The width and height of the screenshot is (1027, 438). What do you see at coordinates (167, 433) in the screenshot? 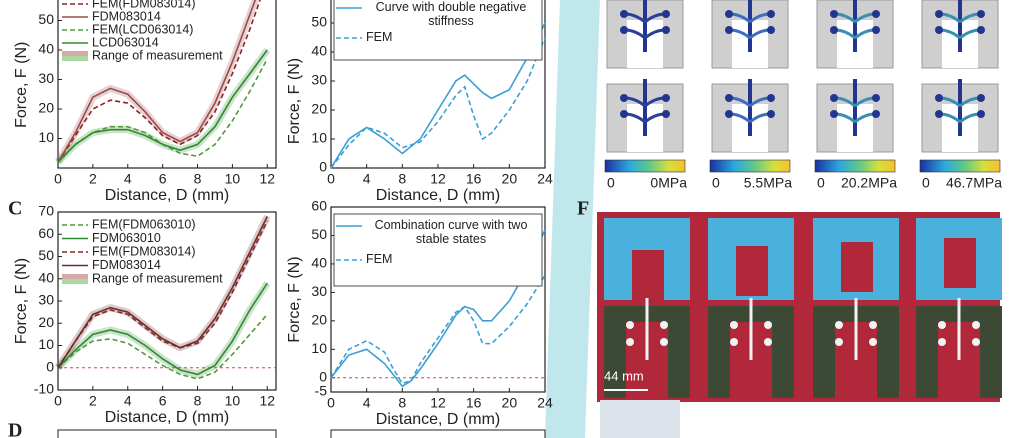
I see `cropped-chart-frame` at bounding box center [167, 433].